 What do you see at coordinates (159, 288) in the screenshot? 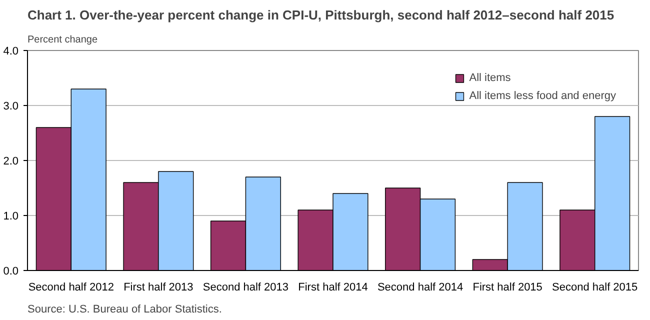
I see `x-tick-label: First half 2013` at bounding box center [159, 288].